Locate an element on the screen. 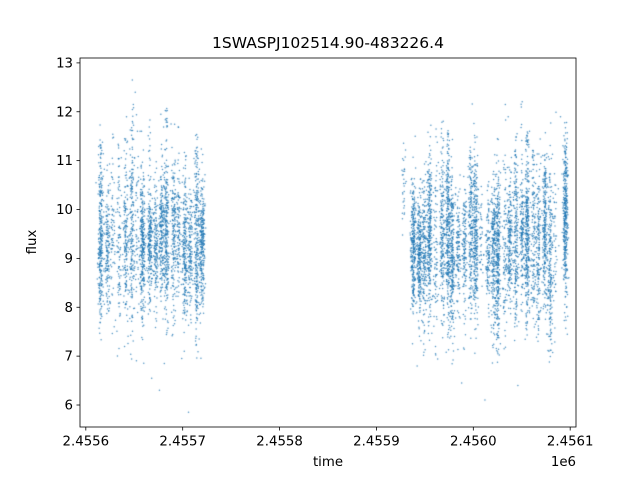  y-tick-label: 11 is located at coordinates (64, 161).